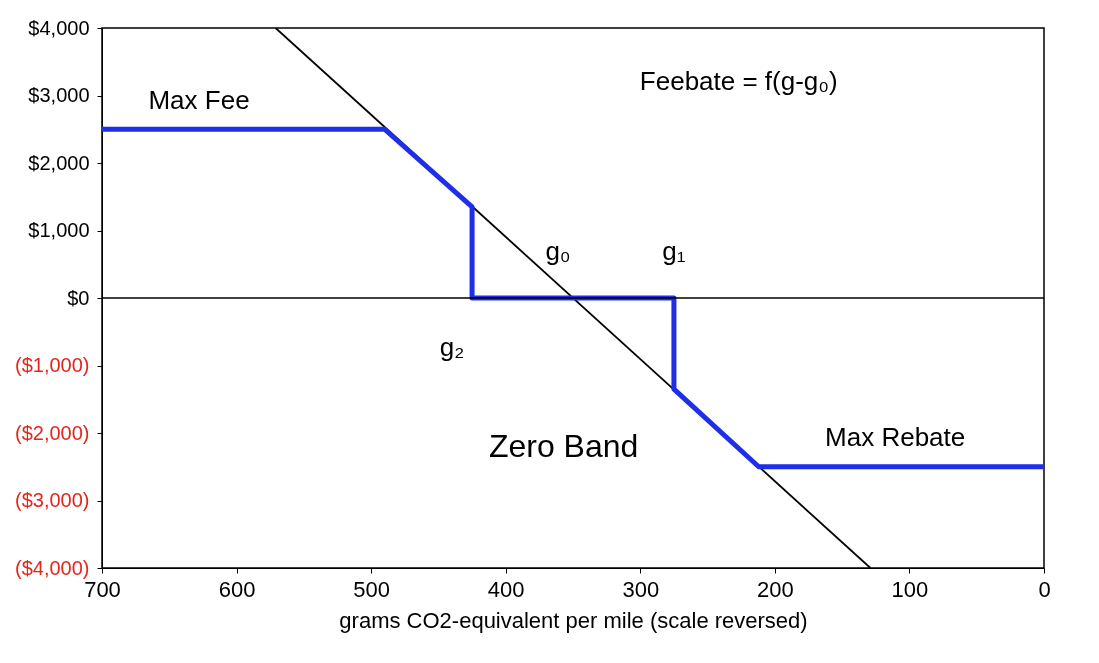 This screenshot has height=663, width=1099. What do you see at coordinates (563, 446) in the screenshot?
I see `annotation: Zero Band` at bounding box center [563, 446].